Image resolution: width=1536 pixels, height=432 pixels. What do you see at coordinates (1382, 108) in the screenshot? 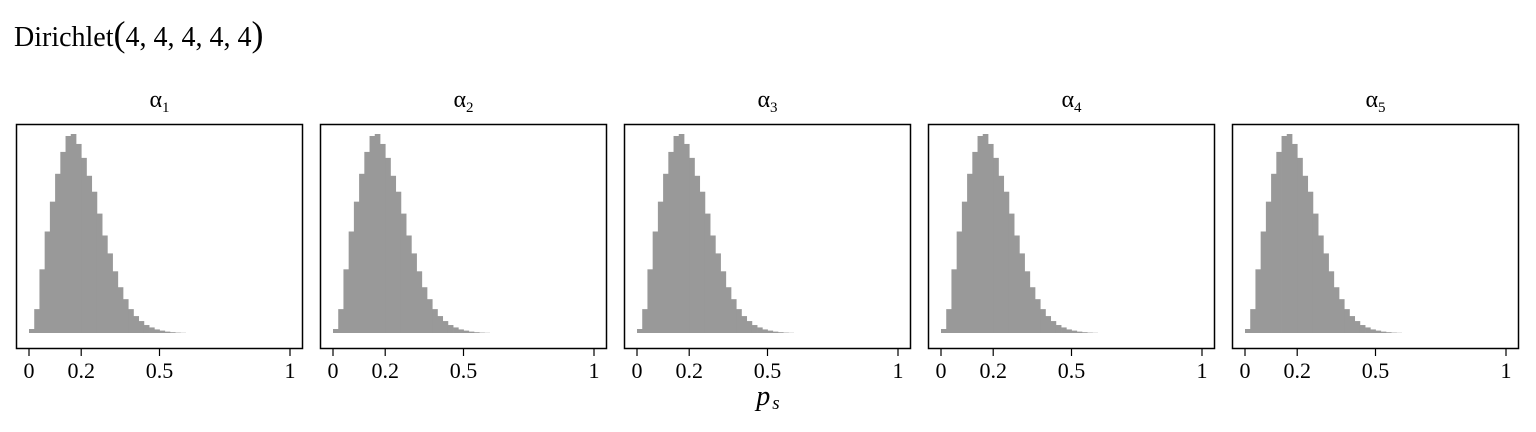
I see `panel-strip-label-sub: 5` at bounding box center [1382, 108].